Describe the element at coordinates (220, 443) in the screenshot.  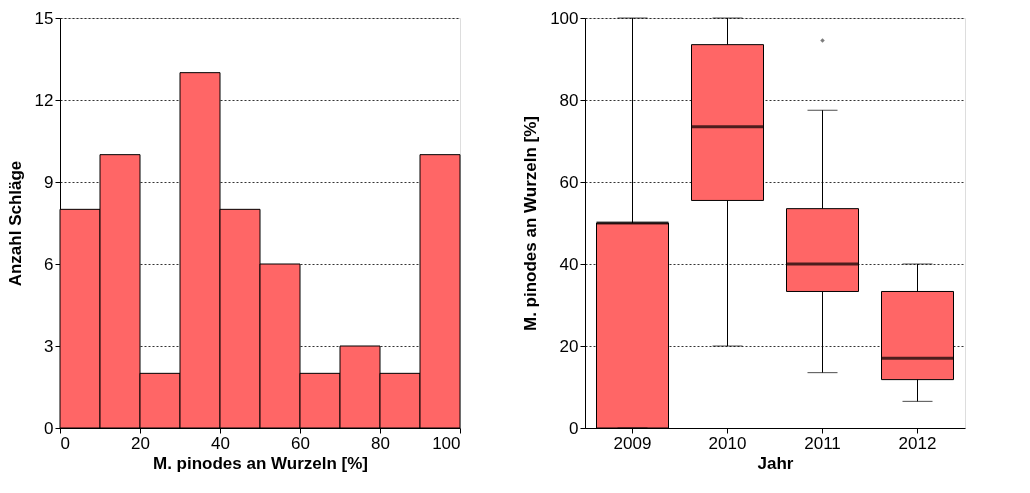
I see `x-tick-label: 40` at that location.